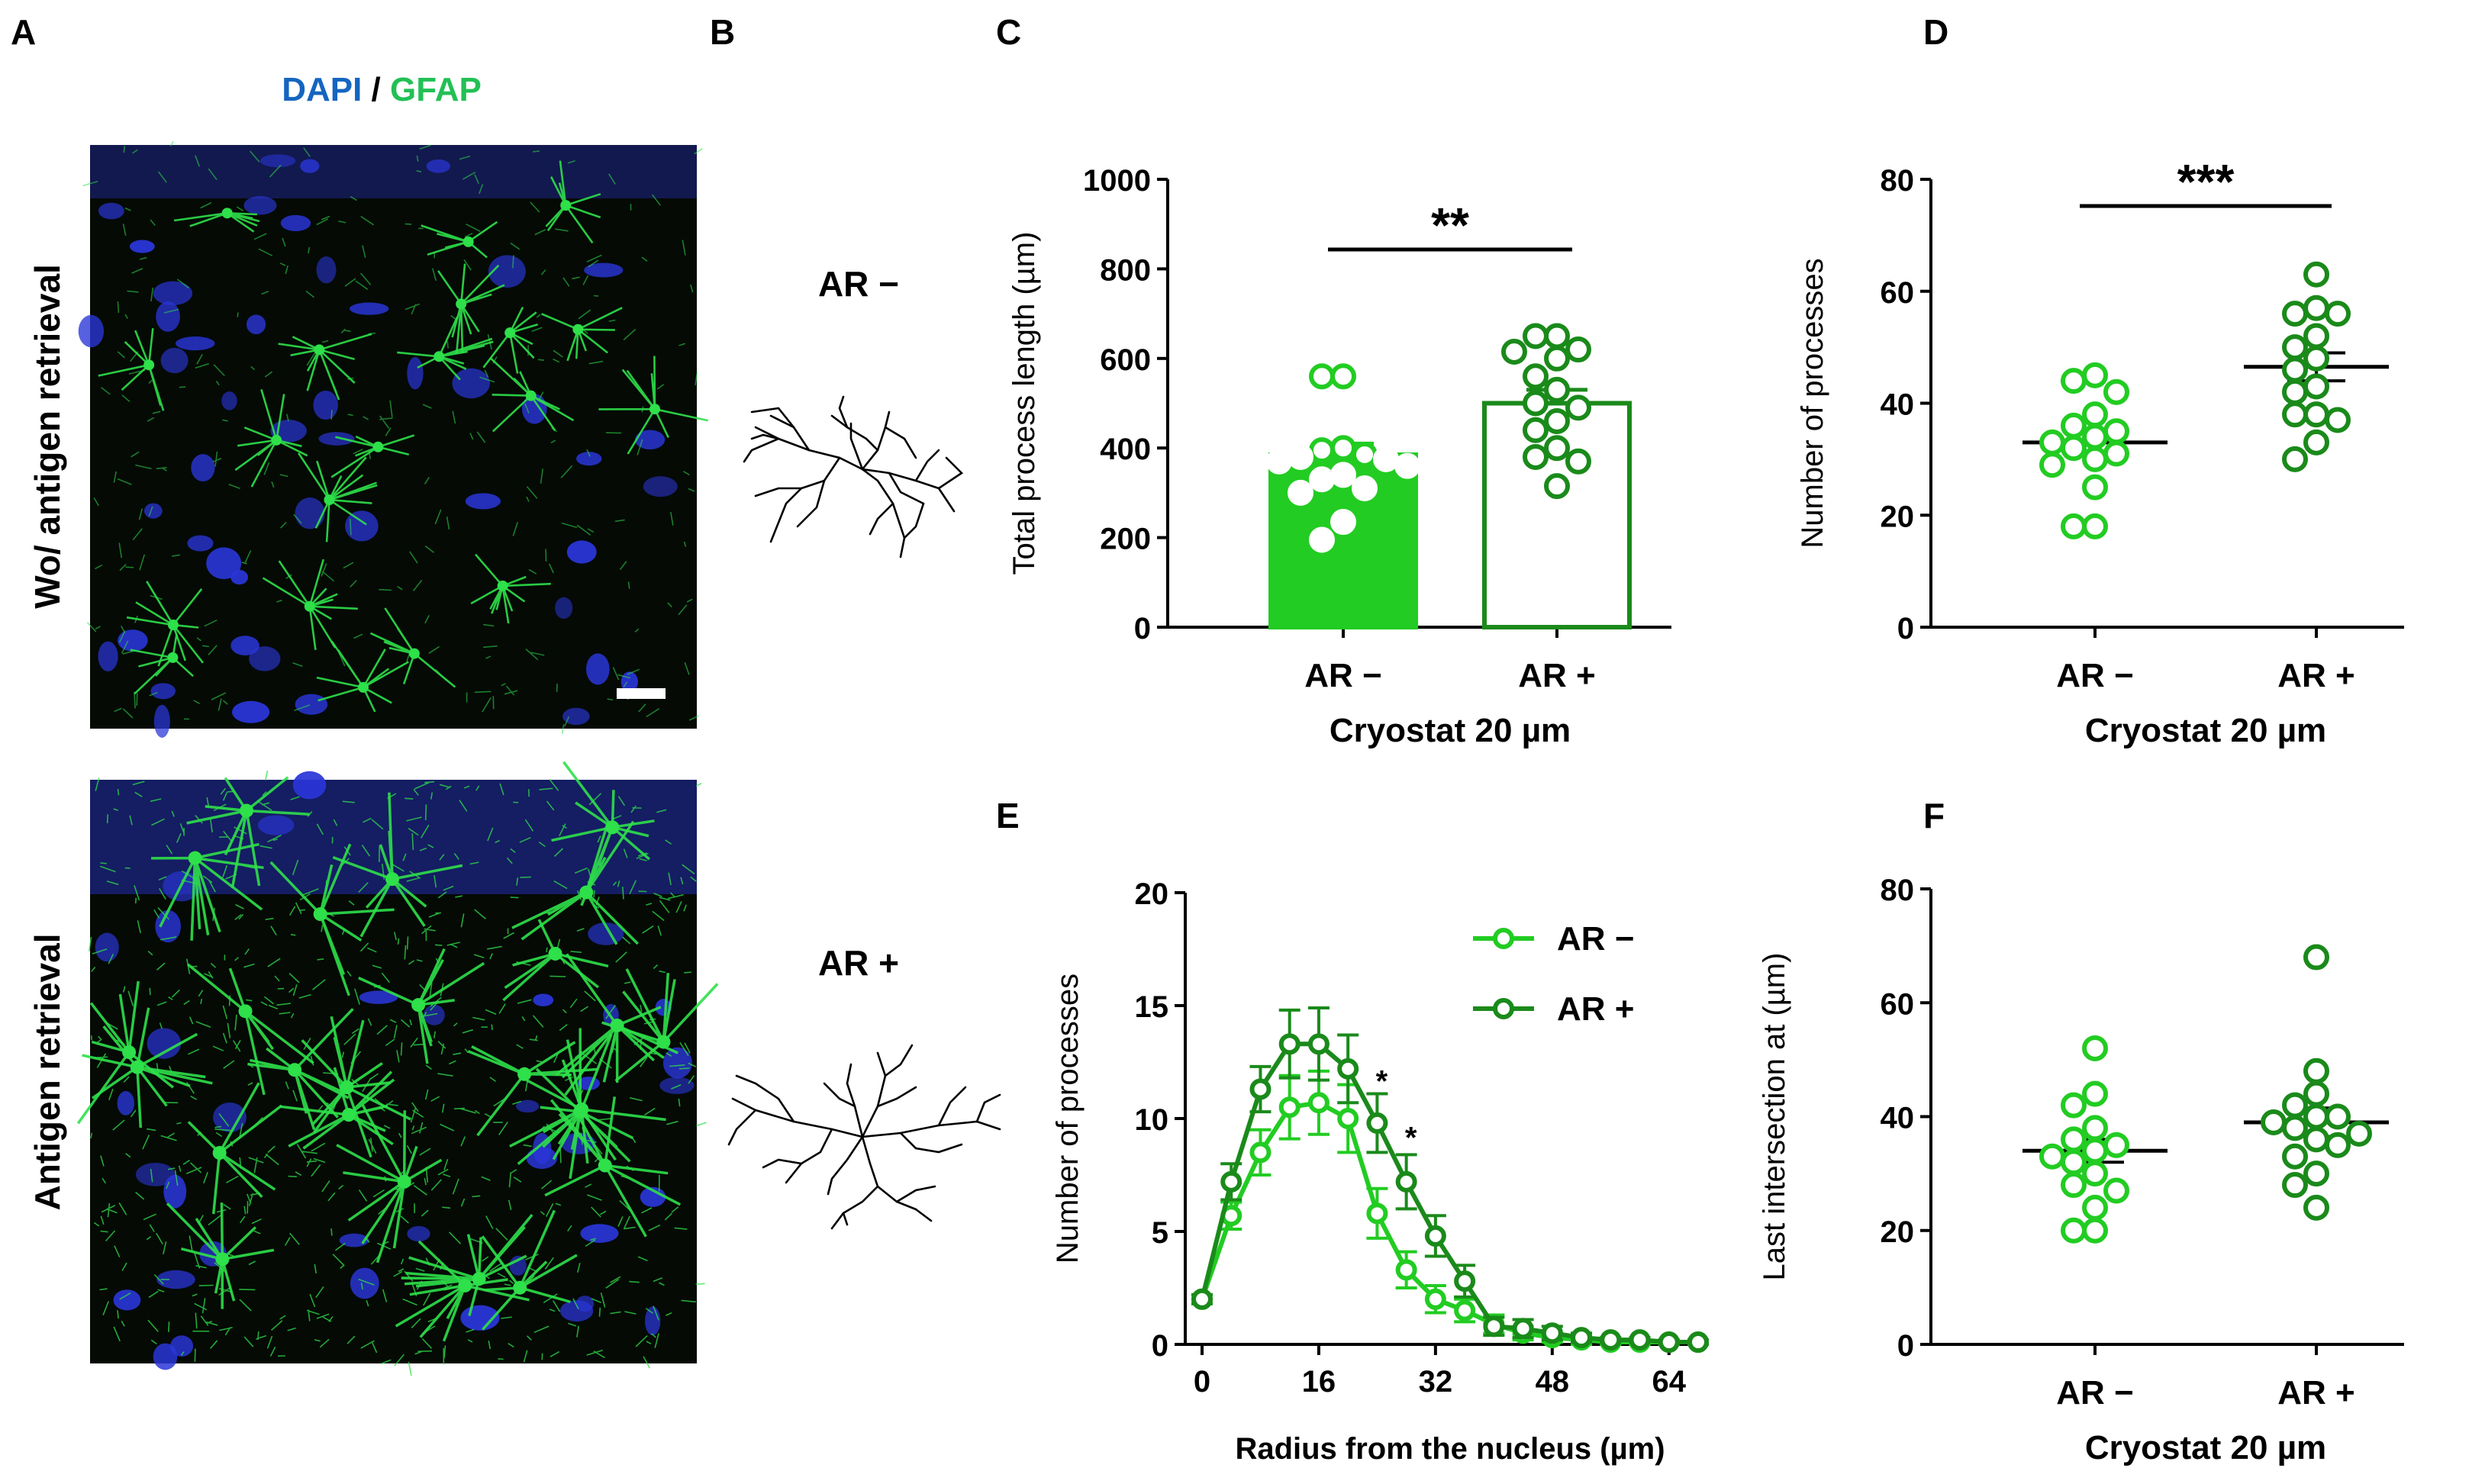 Image resolution: width=2485 pixels, height=1484 pixels. Describe the element at coordinates (1125, 270) in the screenshot. I see `y-tick-label: 800` at that location.